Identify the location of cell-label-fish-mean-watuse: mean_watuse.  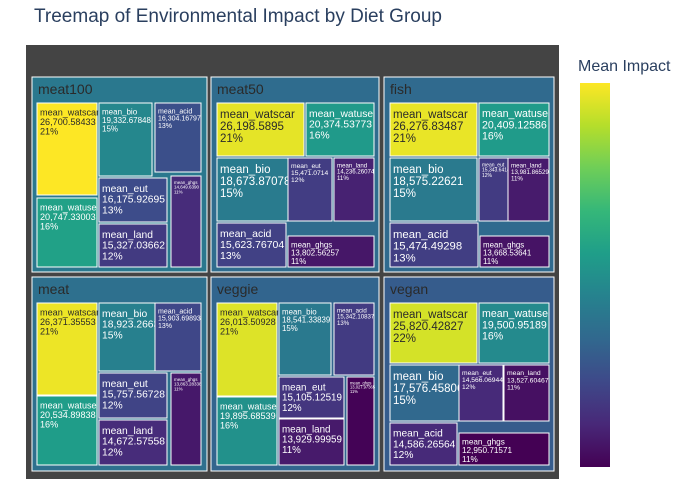
(515, 114).